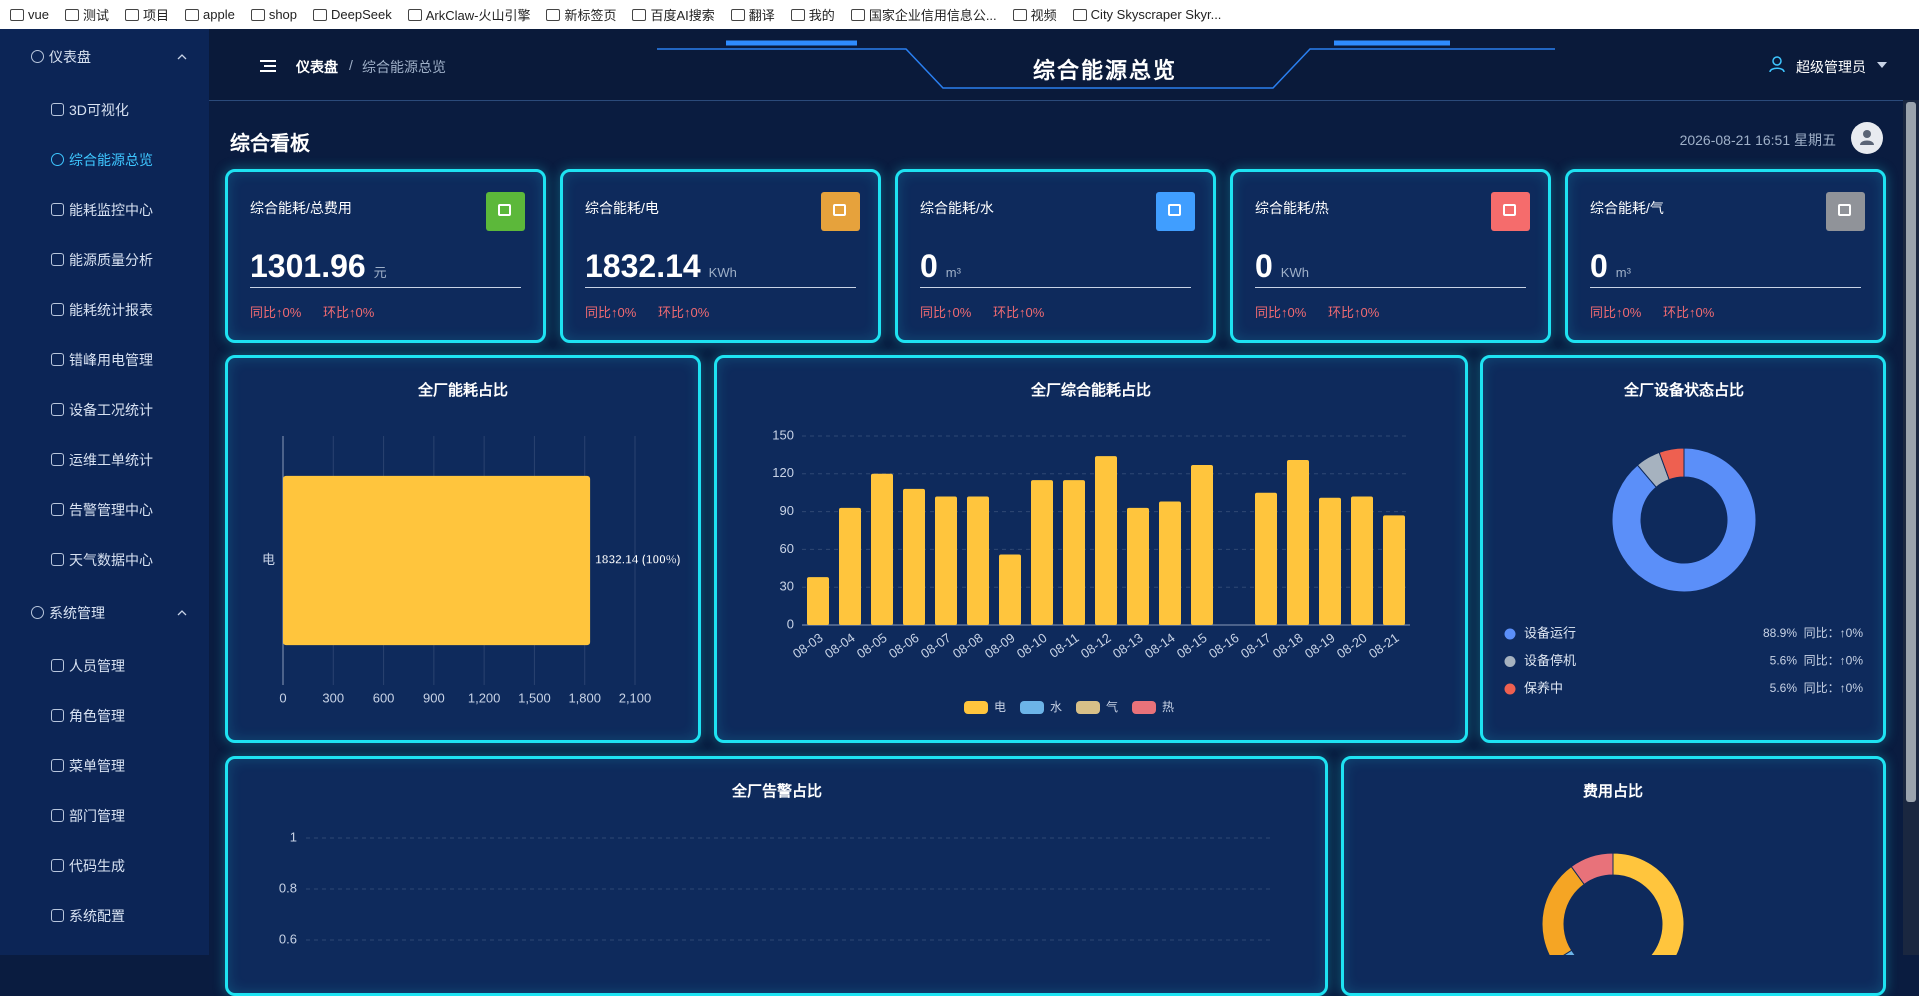  I want to click on menu-item: 设备工况统计, so click(102, 410).